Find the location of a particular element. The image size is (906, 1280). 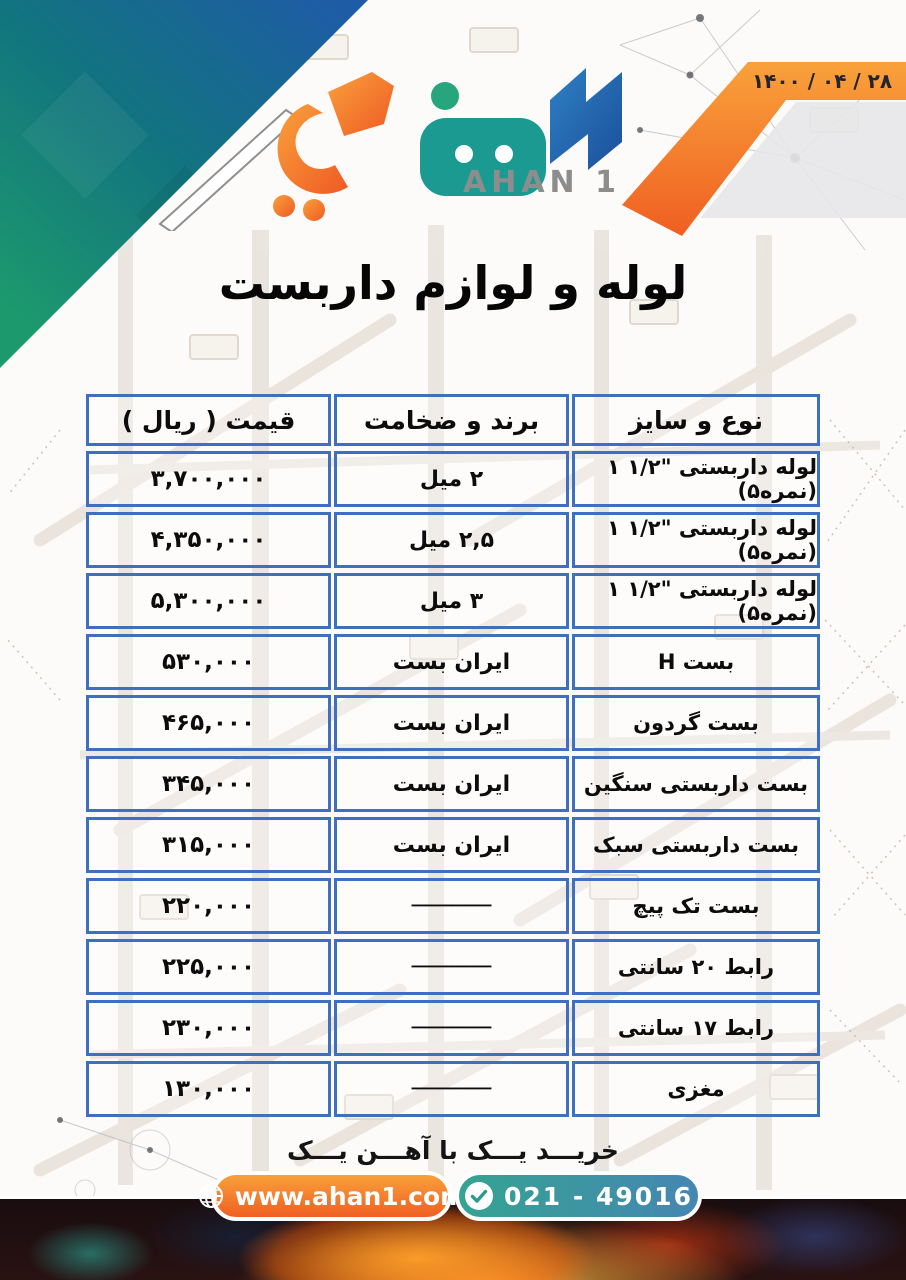

globe-icon is located at coordinates (210, 1196).